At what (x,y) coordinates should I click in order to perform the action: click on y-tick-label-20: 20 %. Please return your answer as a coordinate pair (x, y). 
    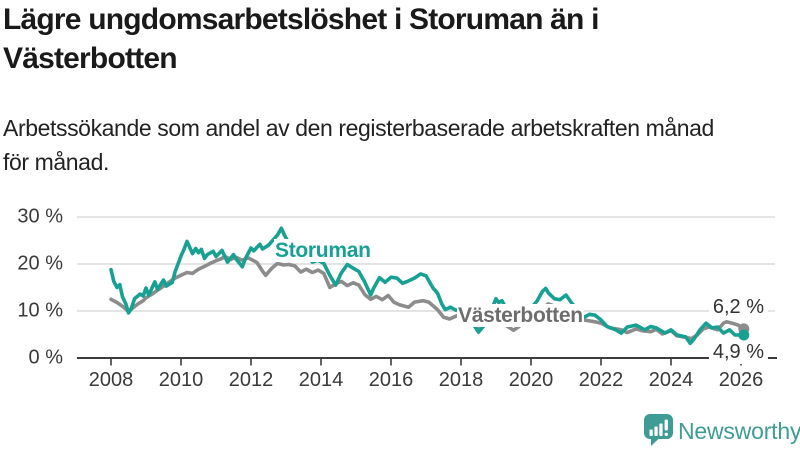
    Looking at the image, I should click on (40, 263).